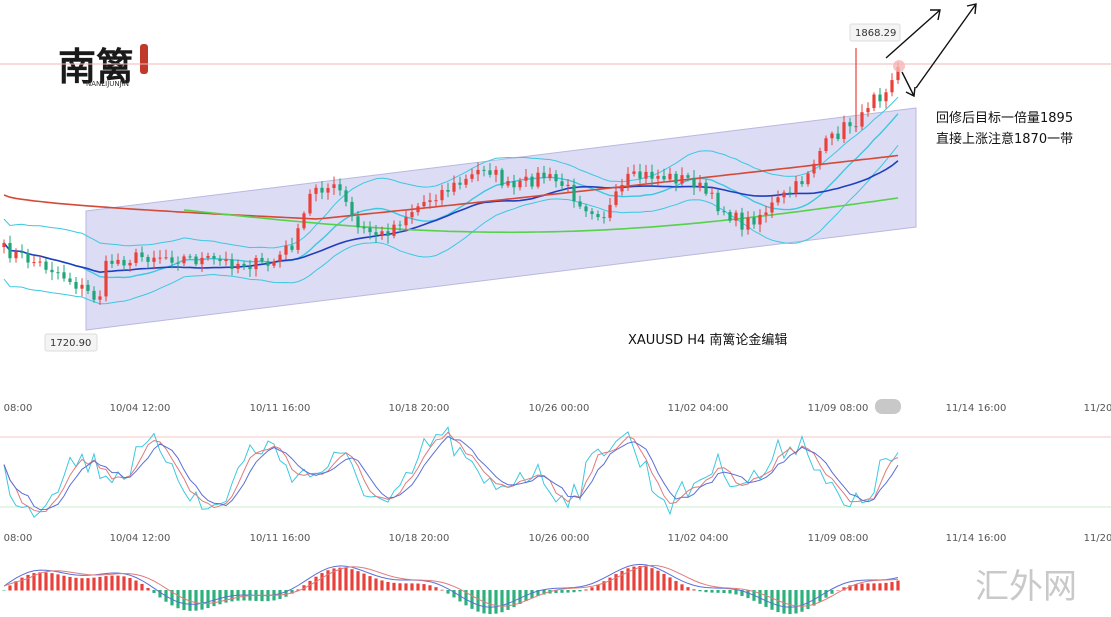 The width and height of the screenshot is (1111, 617). Describe the element at coordinates (1026, 587) in the screenshot. I see `watermark: 汇外网` at that location.